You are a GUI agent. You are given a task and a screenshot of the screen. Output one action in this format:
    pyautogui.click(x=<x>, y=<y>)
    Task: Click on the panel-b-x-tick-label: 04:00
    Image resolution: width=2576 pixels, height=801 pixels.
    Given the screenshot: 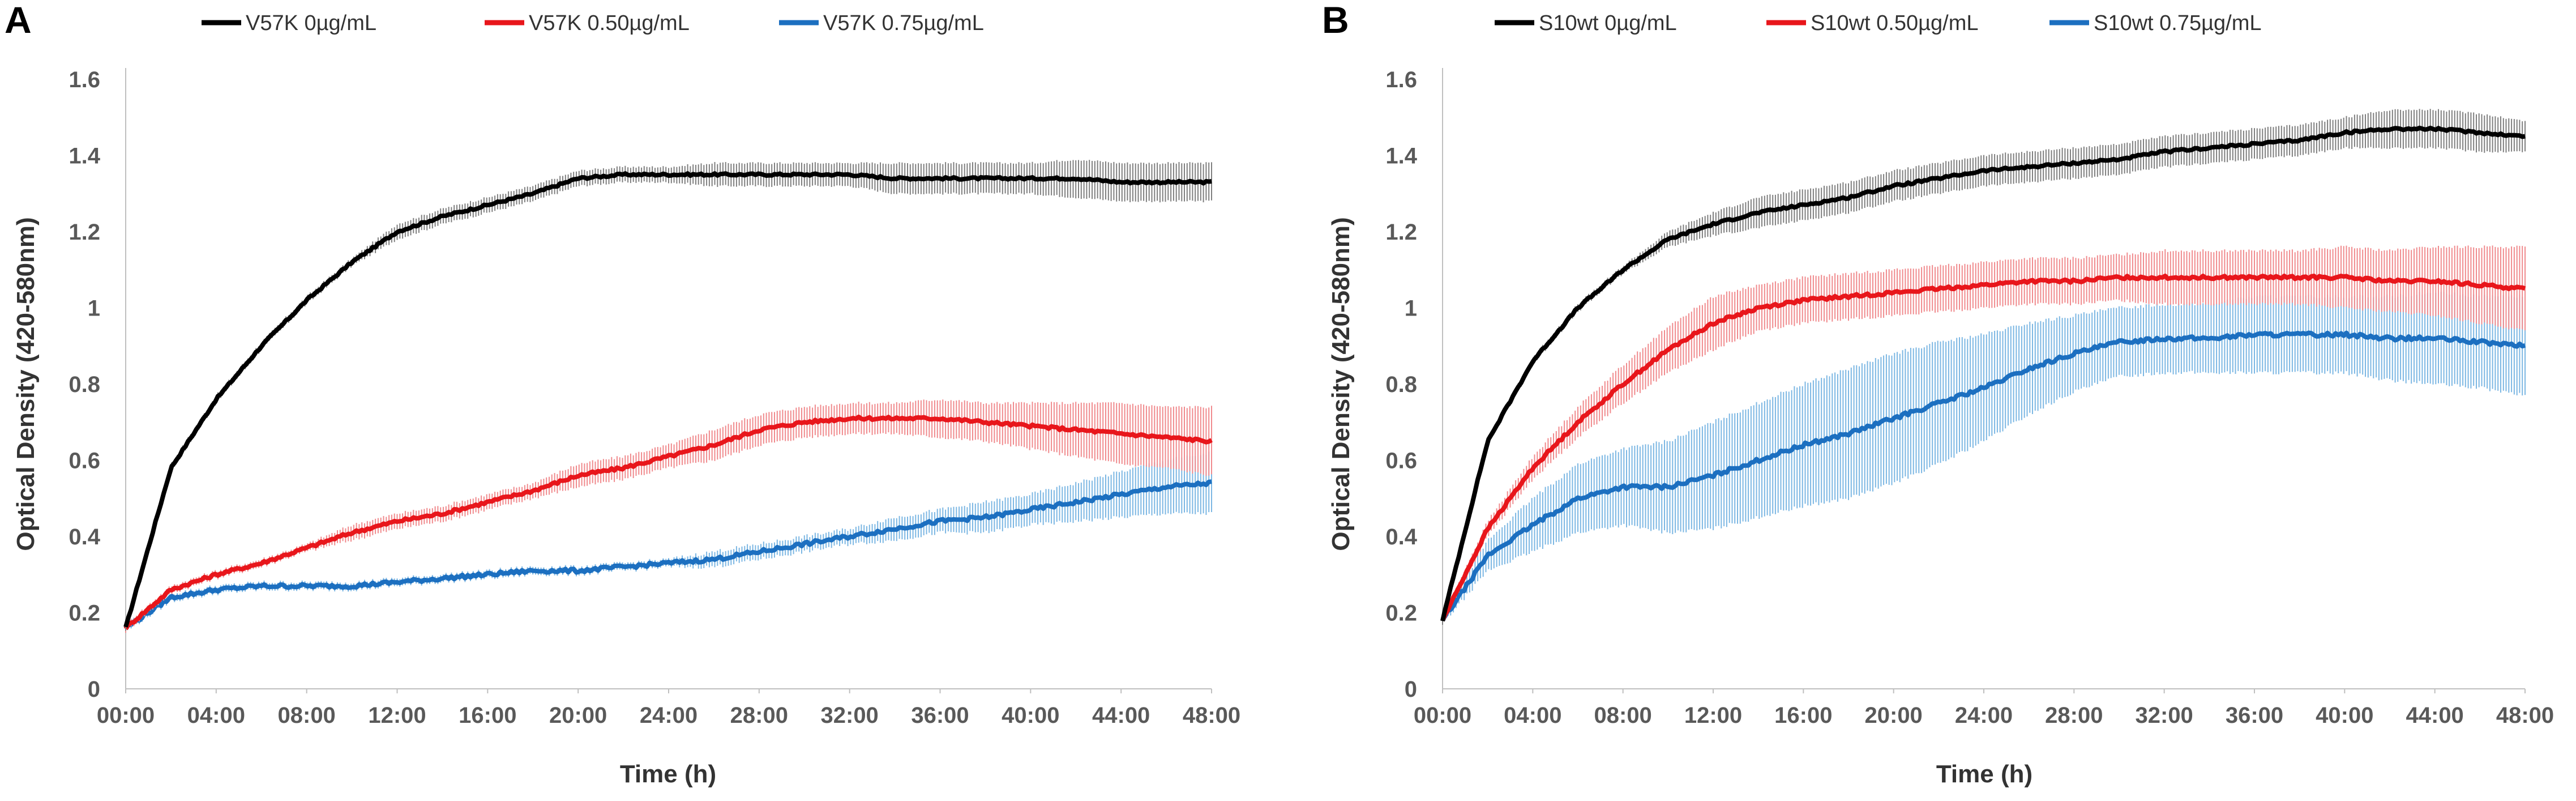 What is the action you would take?
    pyautogui.click(x=1532, y=715)
    